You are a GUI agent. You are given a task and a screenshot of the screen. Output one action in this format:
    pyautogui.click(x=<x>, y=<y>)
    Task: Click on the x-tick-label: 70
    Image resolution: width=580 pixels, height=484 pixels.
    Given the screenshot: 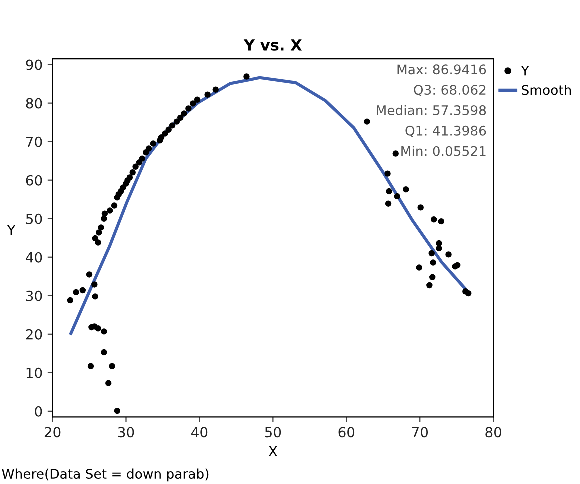 What is the action you would take?
    pyautogui.click(x=420, y=432)
    